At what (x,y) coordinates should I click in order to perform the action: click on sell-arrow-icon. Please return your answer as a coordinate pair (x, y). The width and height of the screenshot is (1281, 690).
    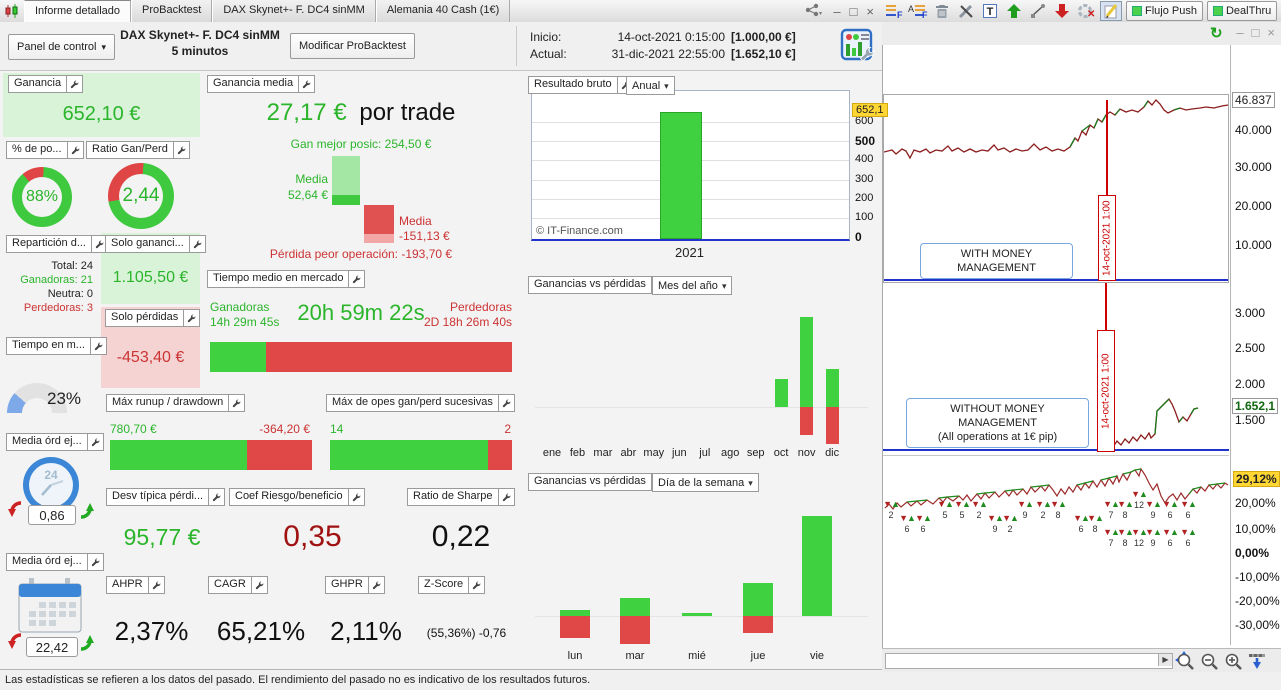
    Looking at the image, I should click on (1062, 11).